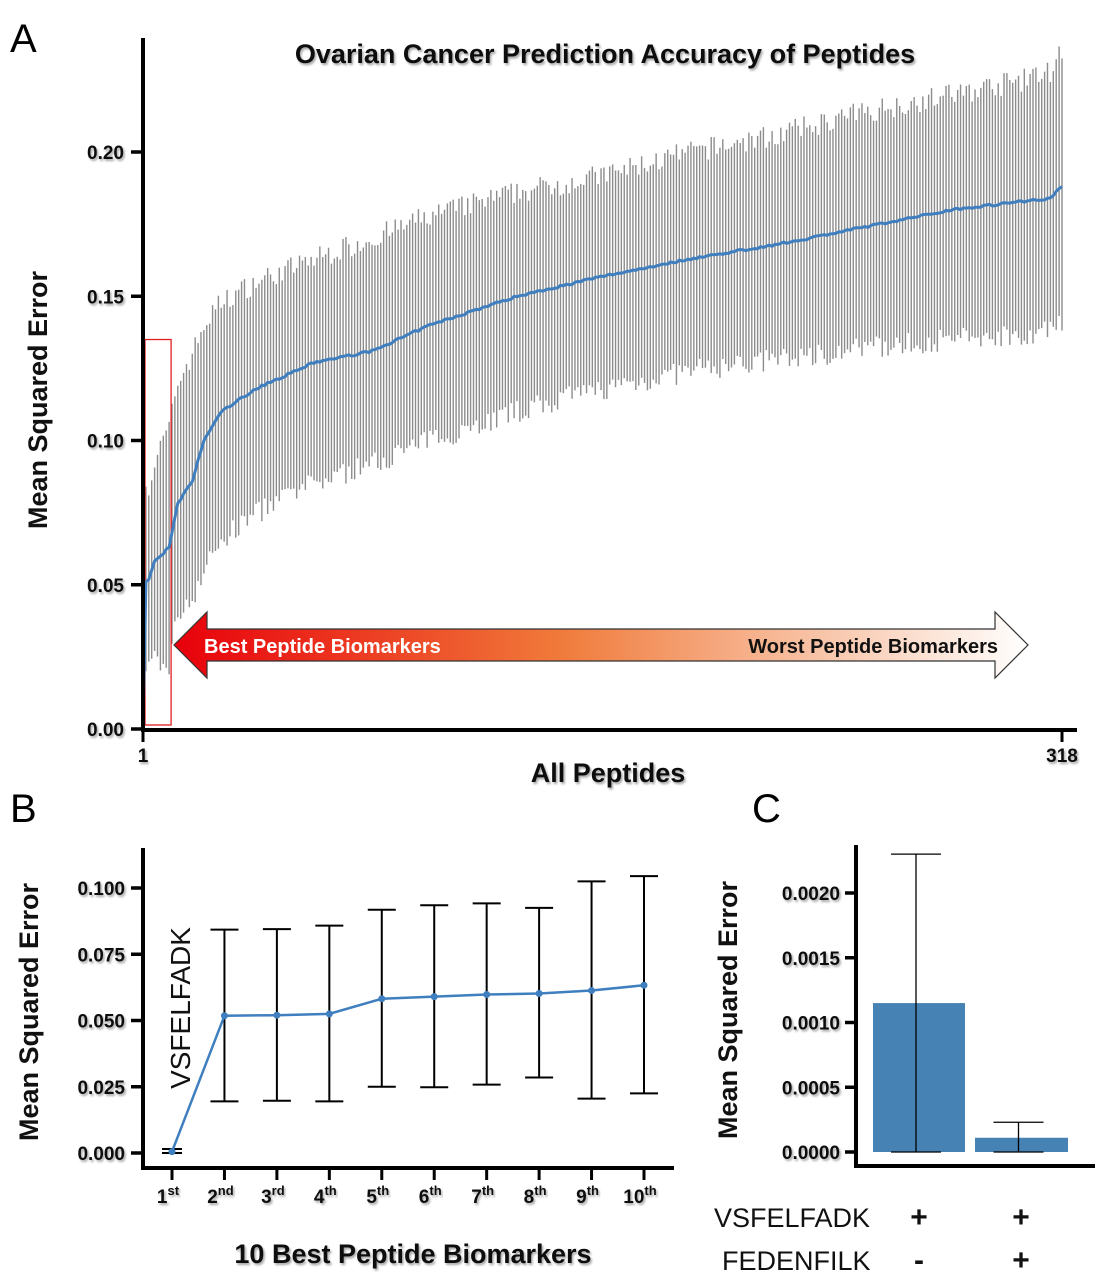 The image size is (1100, 1280). Describe the element at coordinates (811, 1024) in the screenshot. I see `y-tick-label: 0.0010` at that location.